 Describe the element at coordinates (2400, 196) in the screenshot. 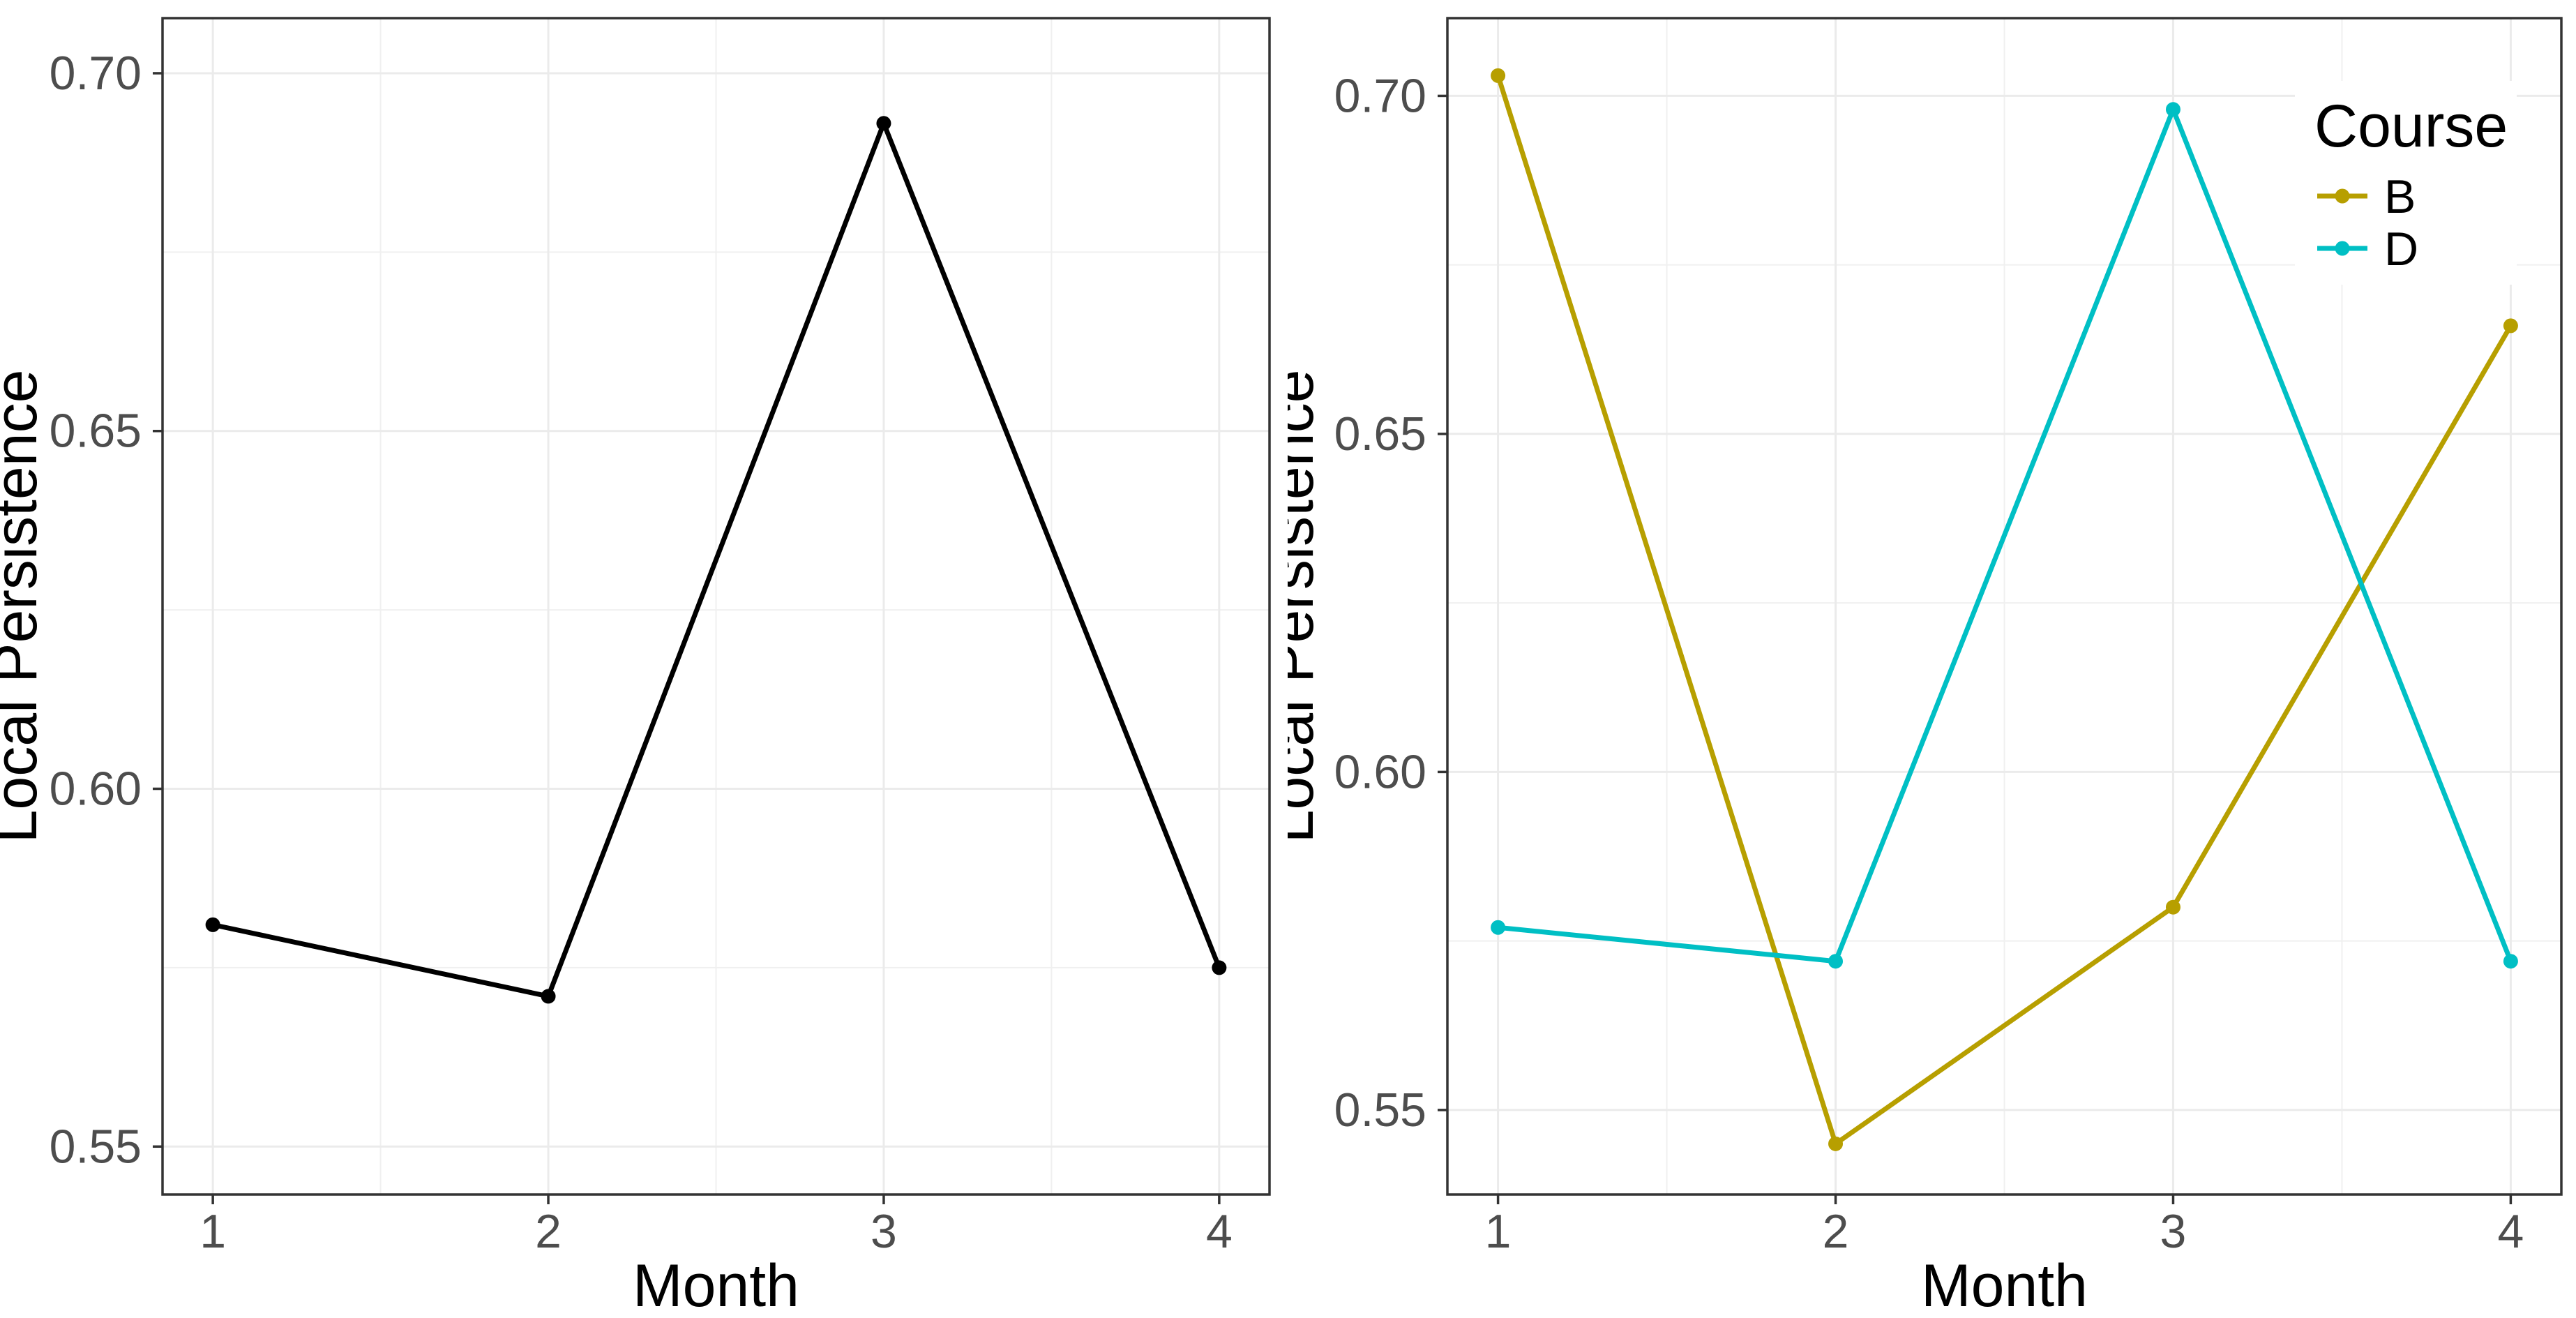

I see `legend-label-B: B` at that location.